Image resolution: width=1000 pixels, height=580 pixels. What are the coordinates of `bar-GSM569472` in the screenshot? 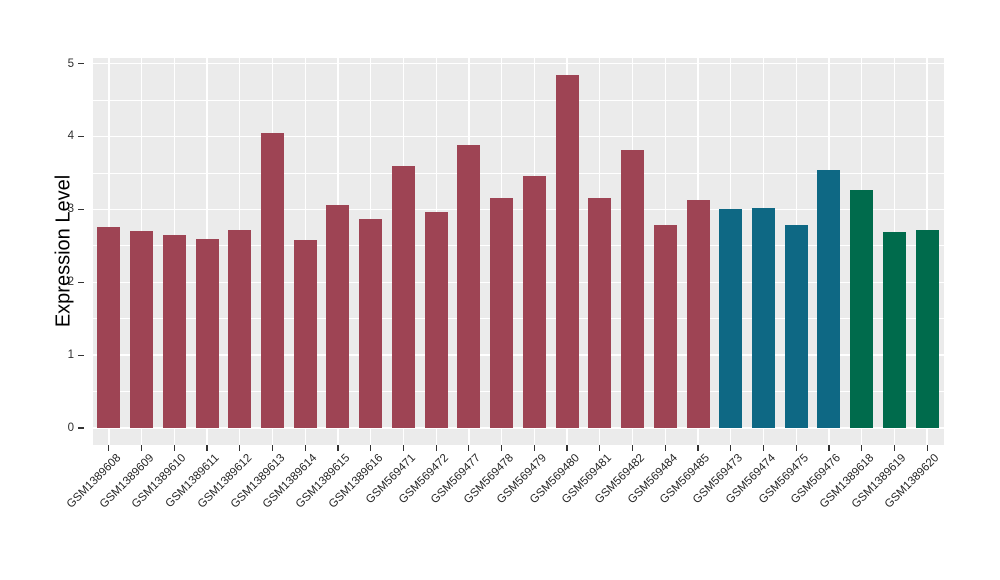 It's located at (436, 320).